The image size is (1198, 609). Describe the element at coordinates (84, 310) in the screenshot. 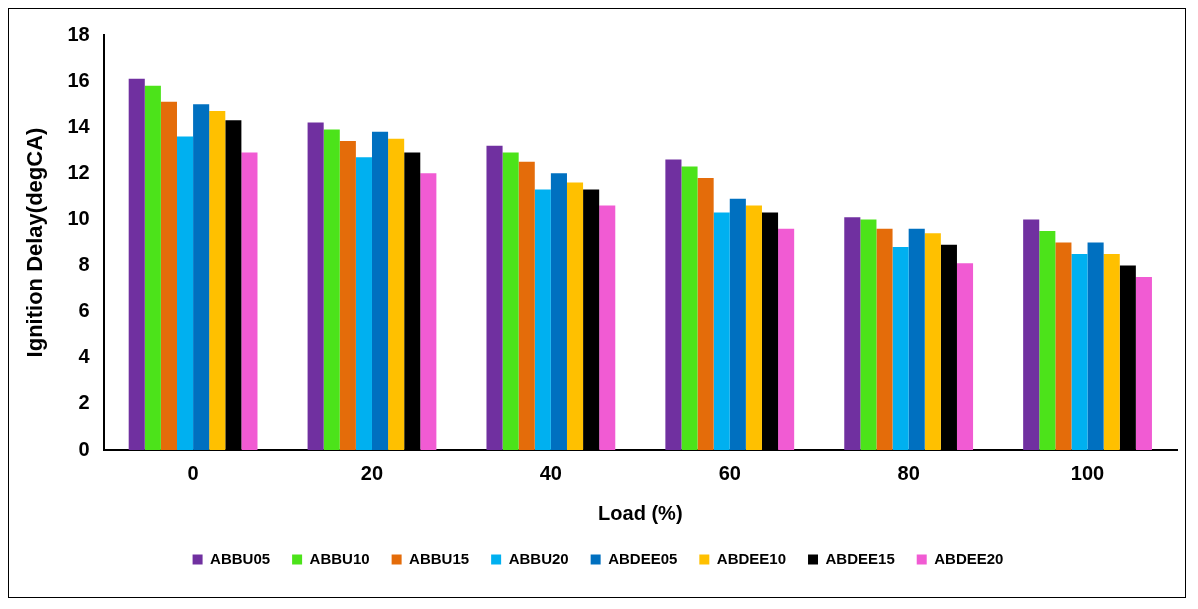

I see `y-tick-label: 6` at that location.